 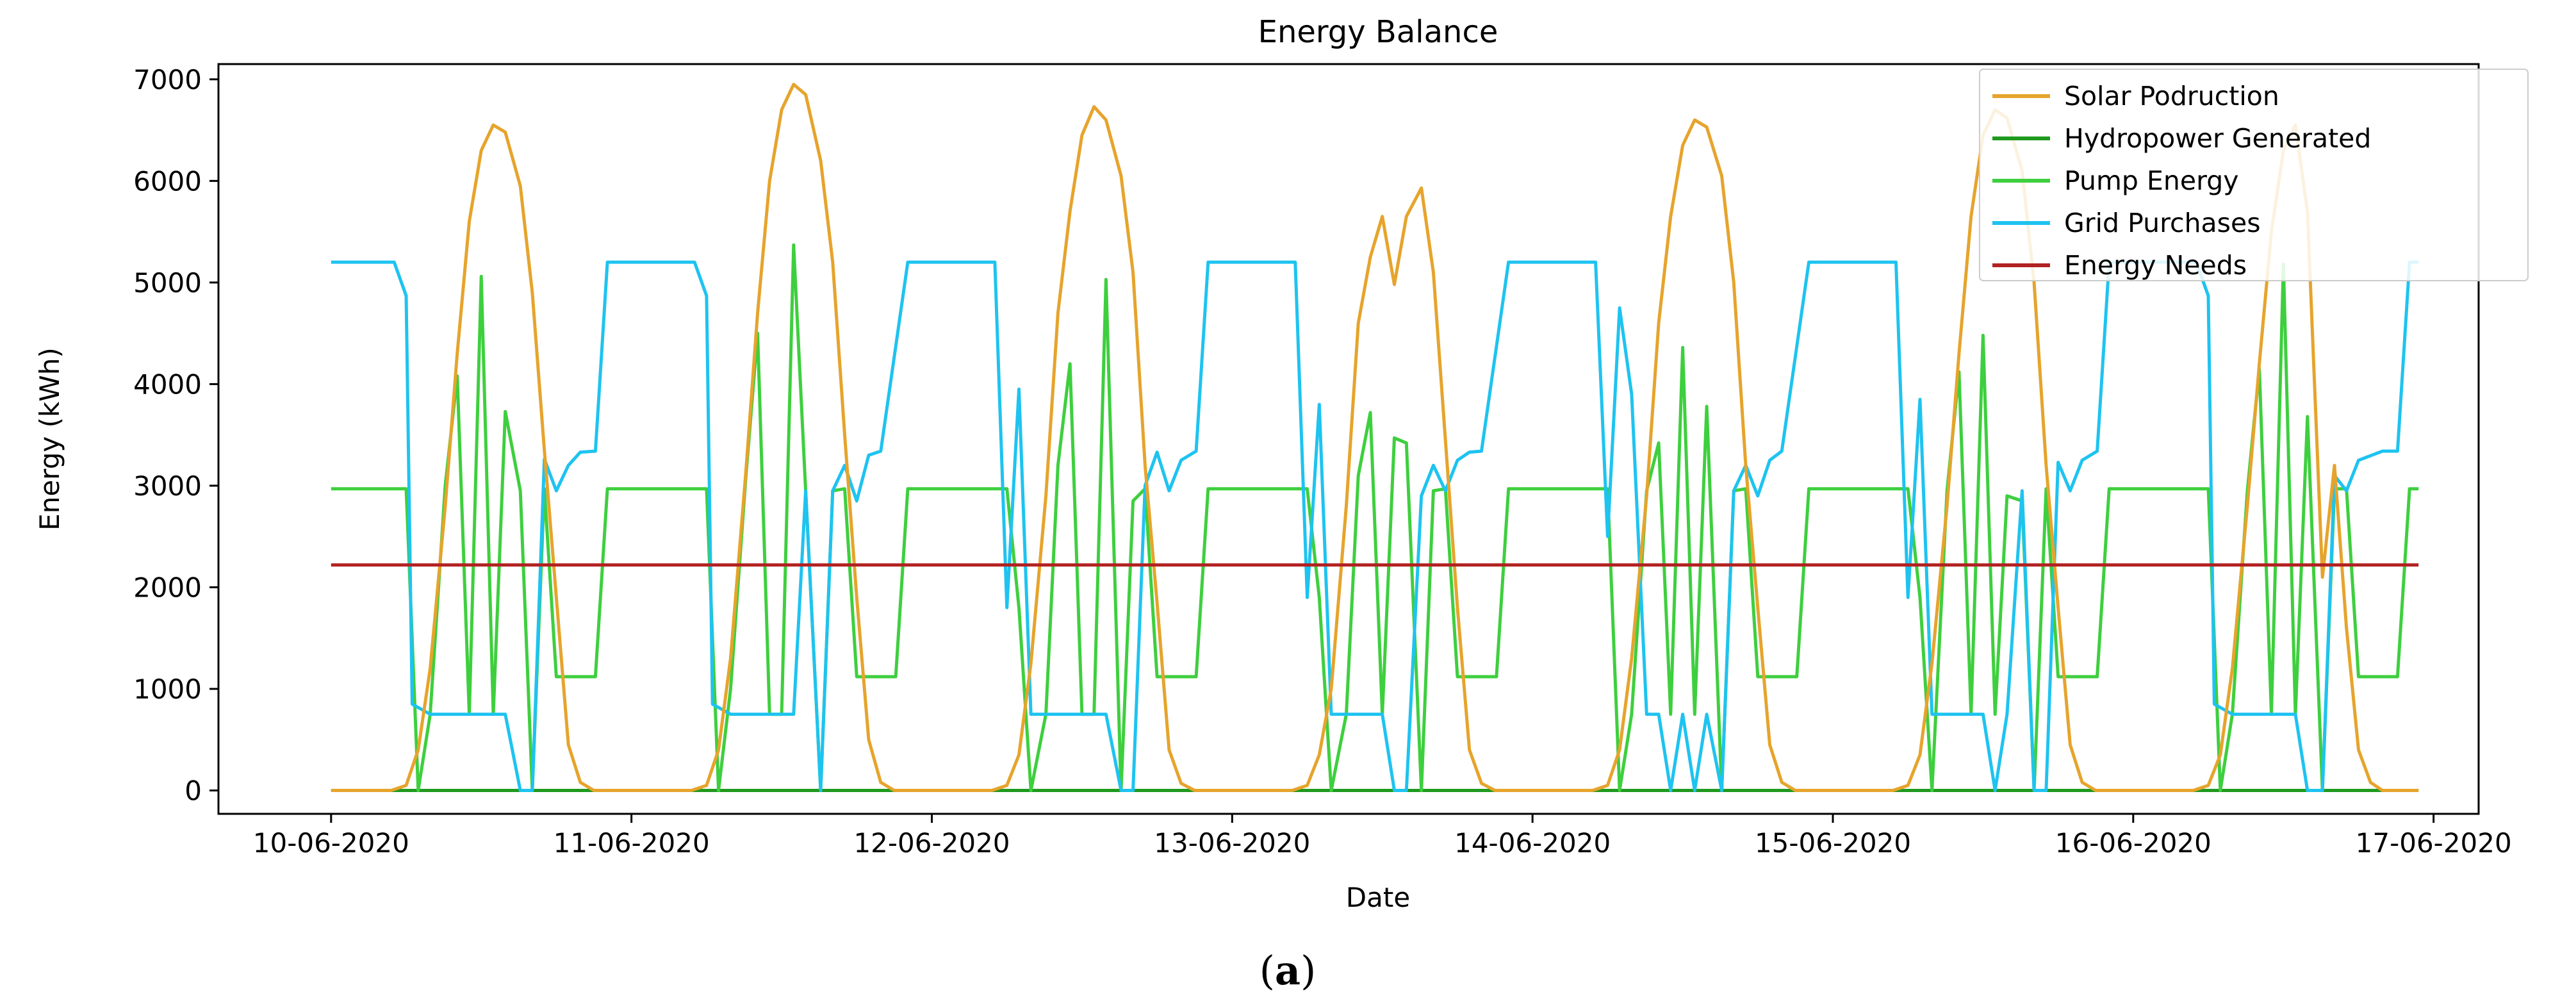 What do you see at coordinates (932, 843) in the screenshot?
I see `x-tick-label: 12-06-2020` at bounding box center [932, 843].